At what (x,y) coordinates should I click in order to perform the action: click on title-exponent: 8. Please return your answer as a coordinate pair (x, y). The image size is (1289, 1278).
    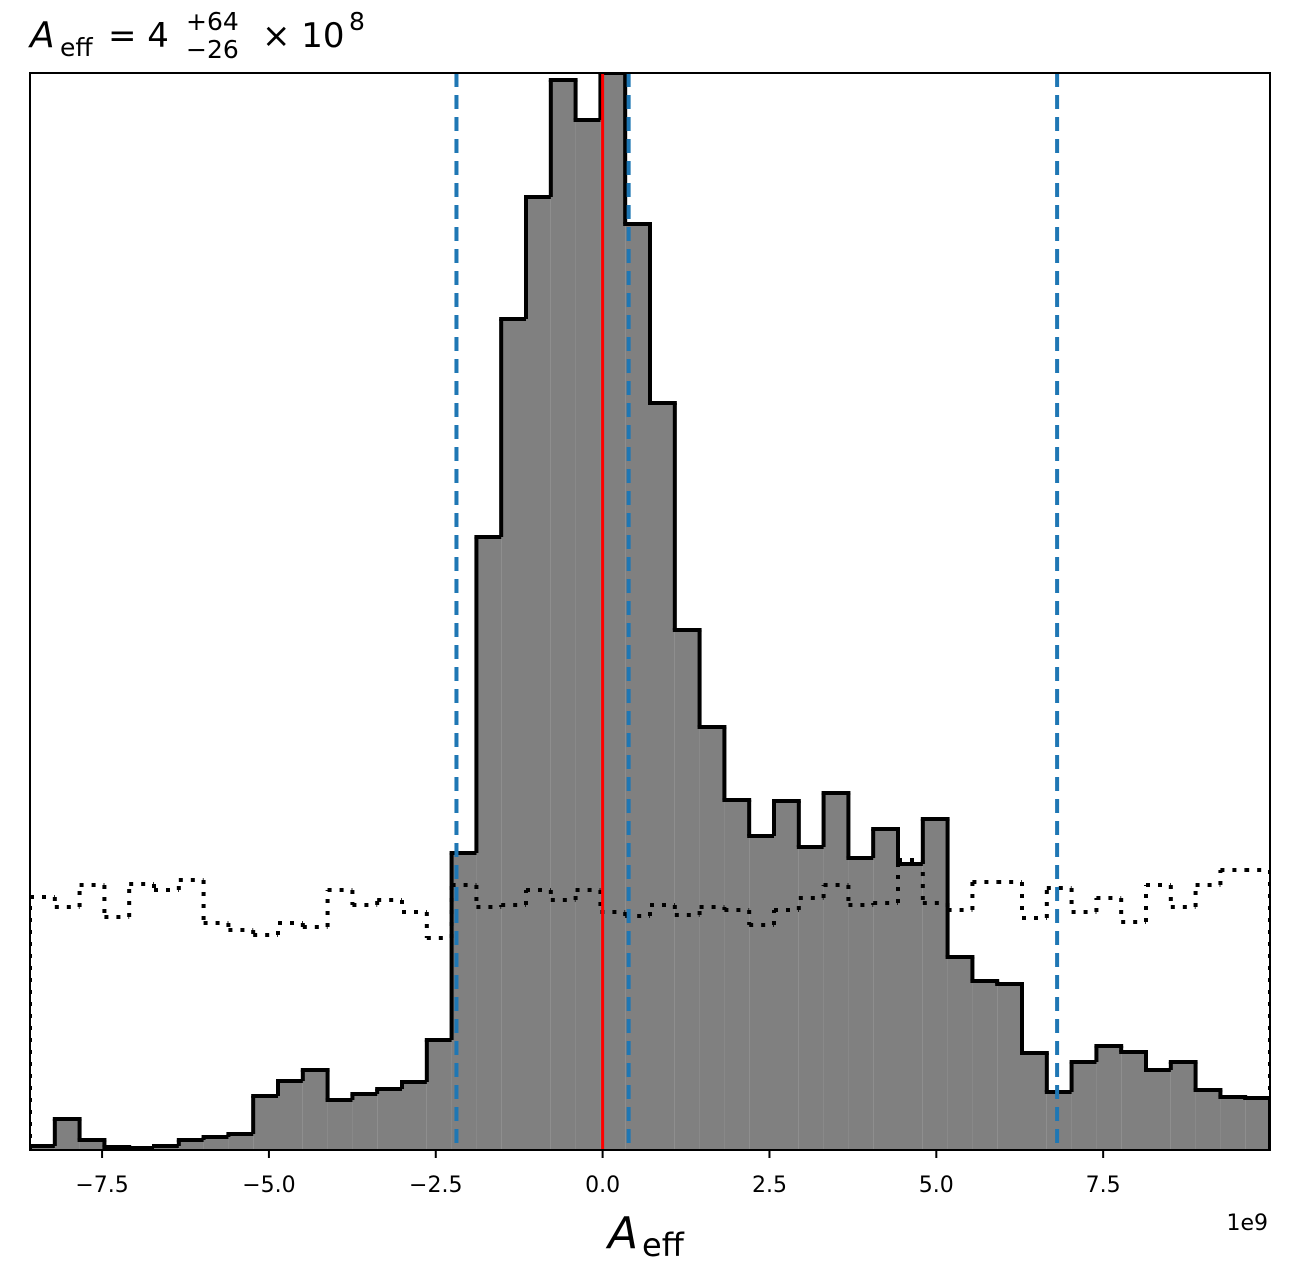
    Looking at the image, I should click on (357, 21).